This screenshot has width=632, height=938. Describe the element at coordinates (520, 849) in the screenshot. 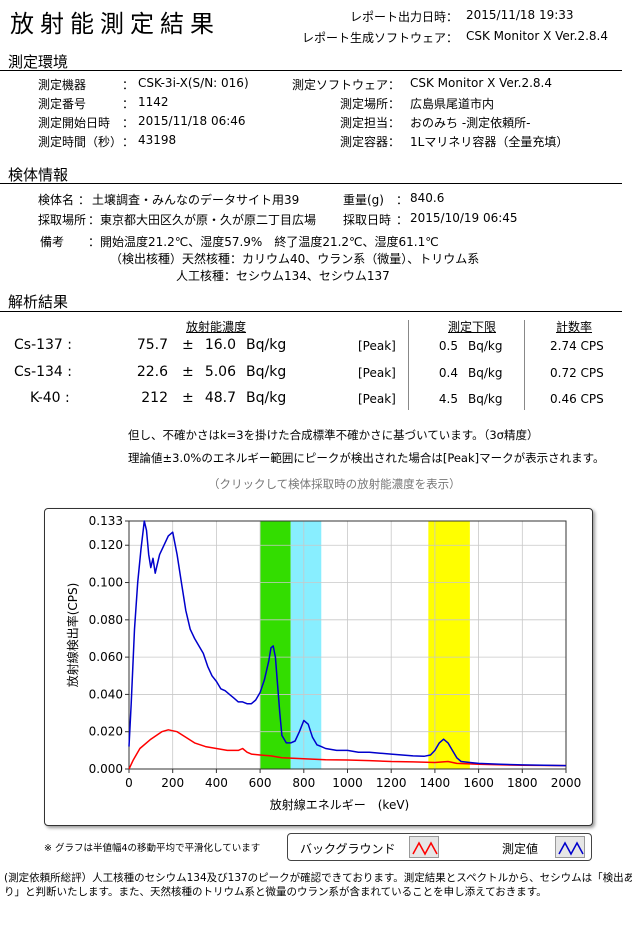

I see `legend-measured-label: 測定値` at that location.